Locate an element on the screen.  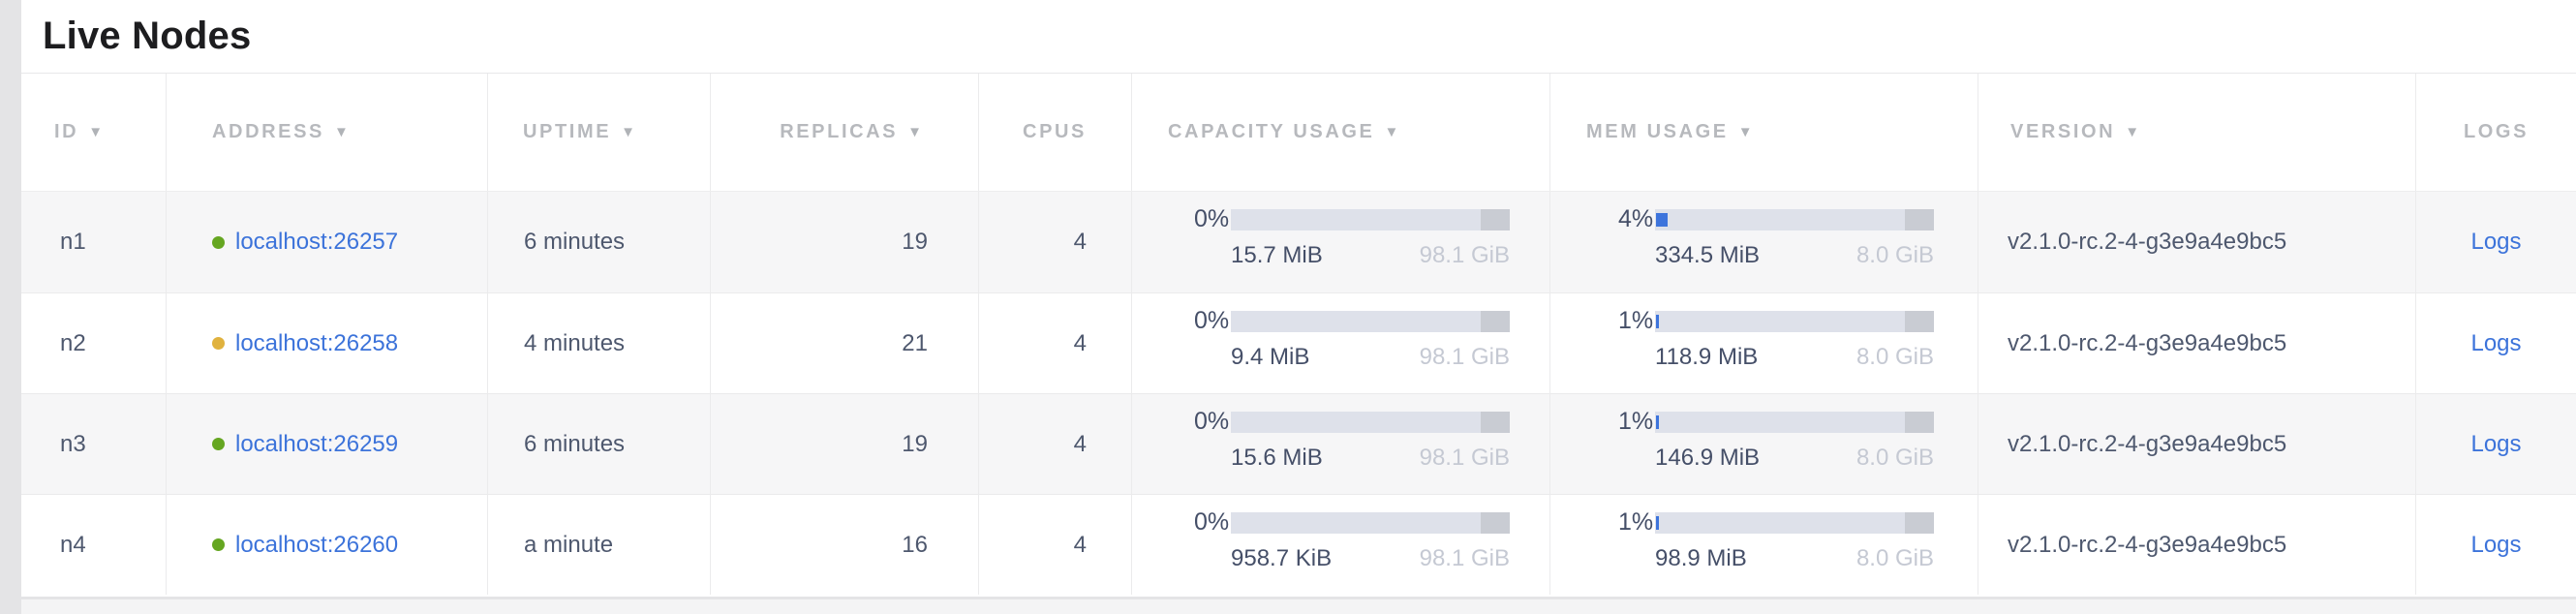
mem-usage-cell: 1% 98.9 MiB 8.0 GiB is located at coordinates (1763, 545).